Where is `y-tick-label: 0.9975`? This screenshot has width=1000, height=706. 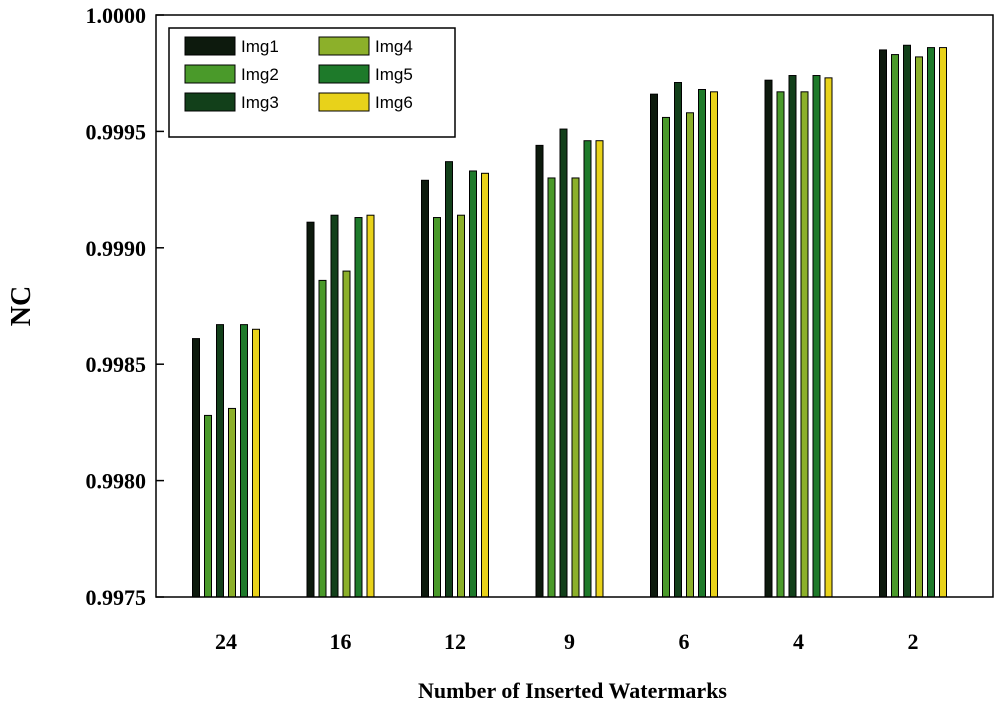 y-tick-label: 0.9975 is located at coordinates (116, 597).